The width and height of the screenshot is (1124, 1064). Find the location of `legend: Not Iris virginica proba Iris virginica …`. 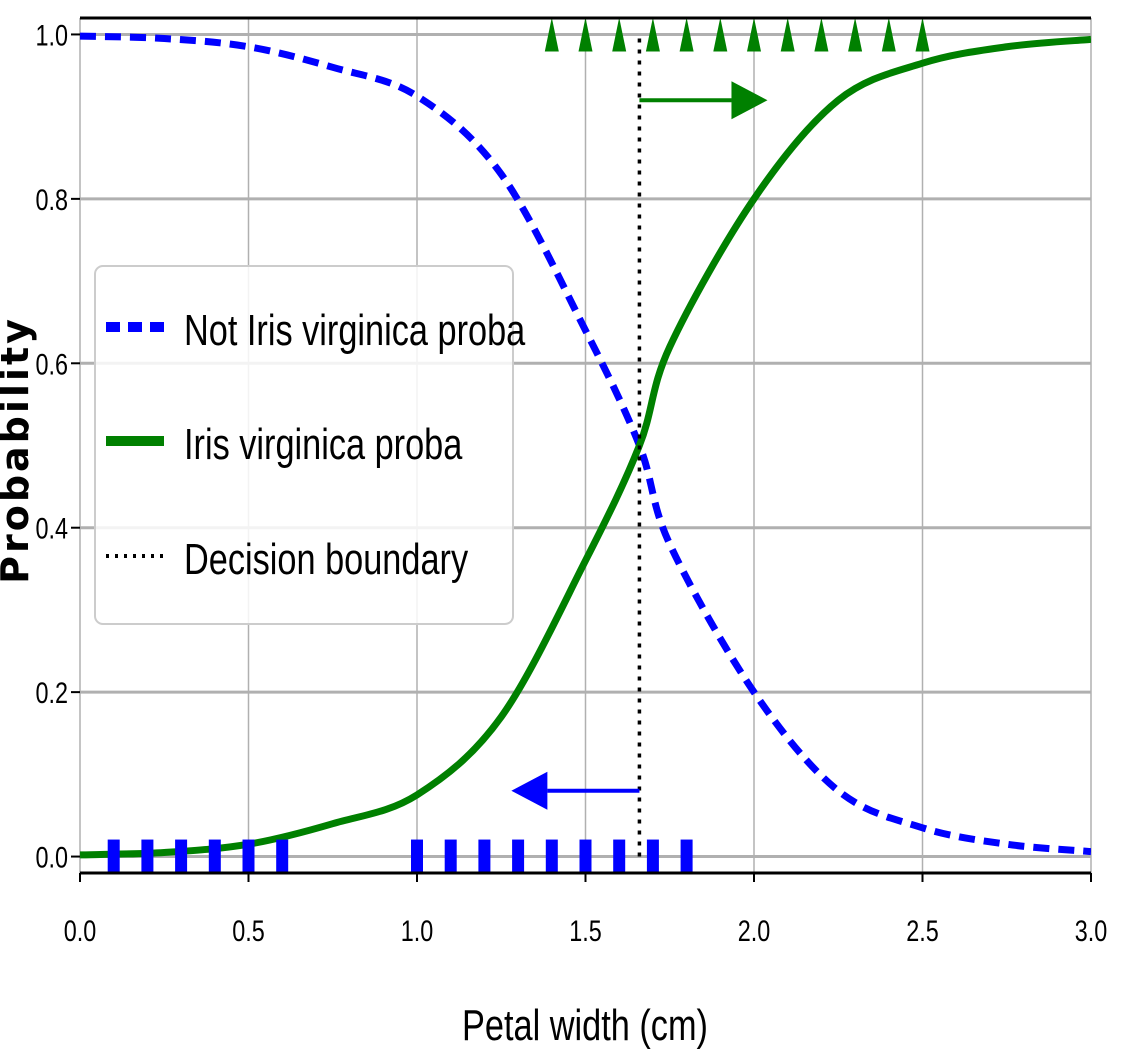

legend: Not Iris virginica proba Iris virginica … is located at coordinates (309, 445).